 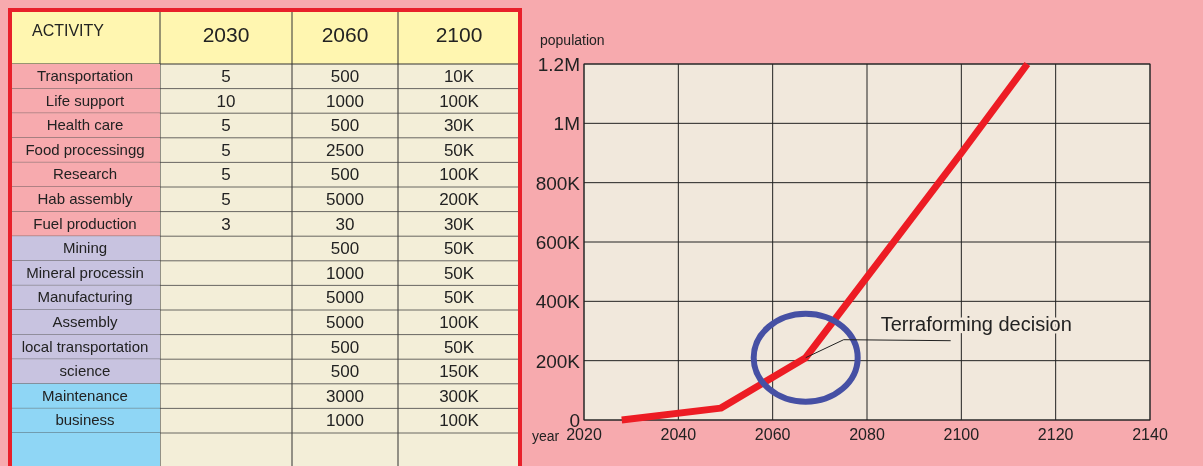 I want to click on category-label: science, so click(x=85, y=371).